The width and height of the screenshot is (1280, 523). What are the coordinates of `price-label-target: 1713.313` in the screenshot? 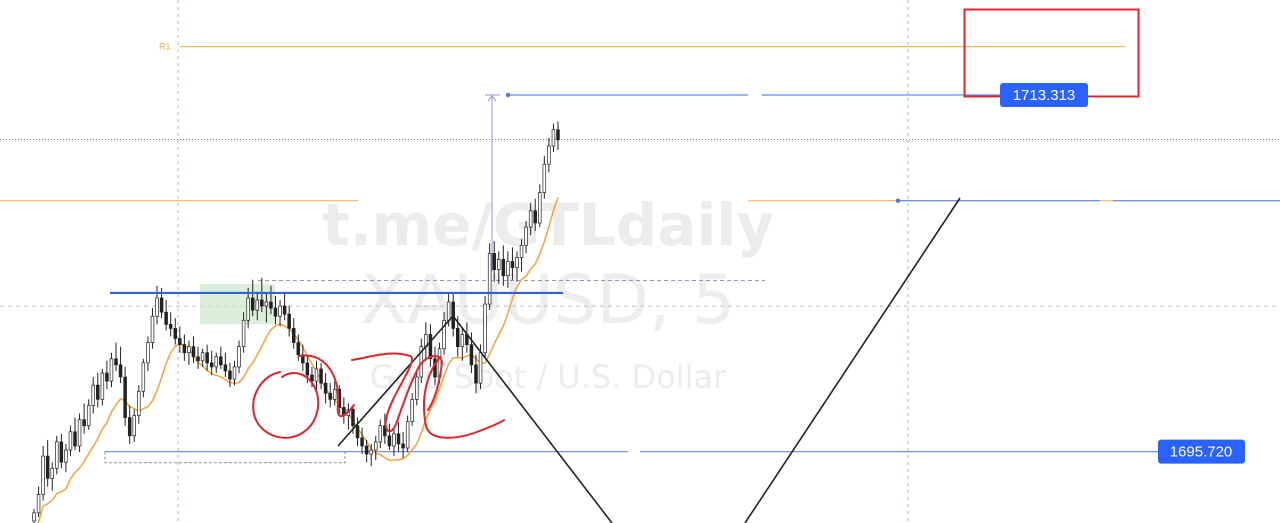 It's located at (1044, 95).